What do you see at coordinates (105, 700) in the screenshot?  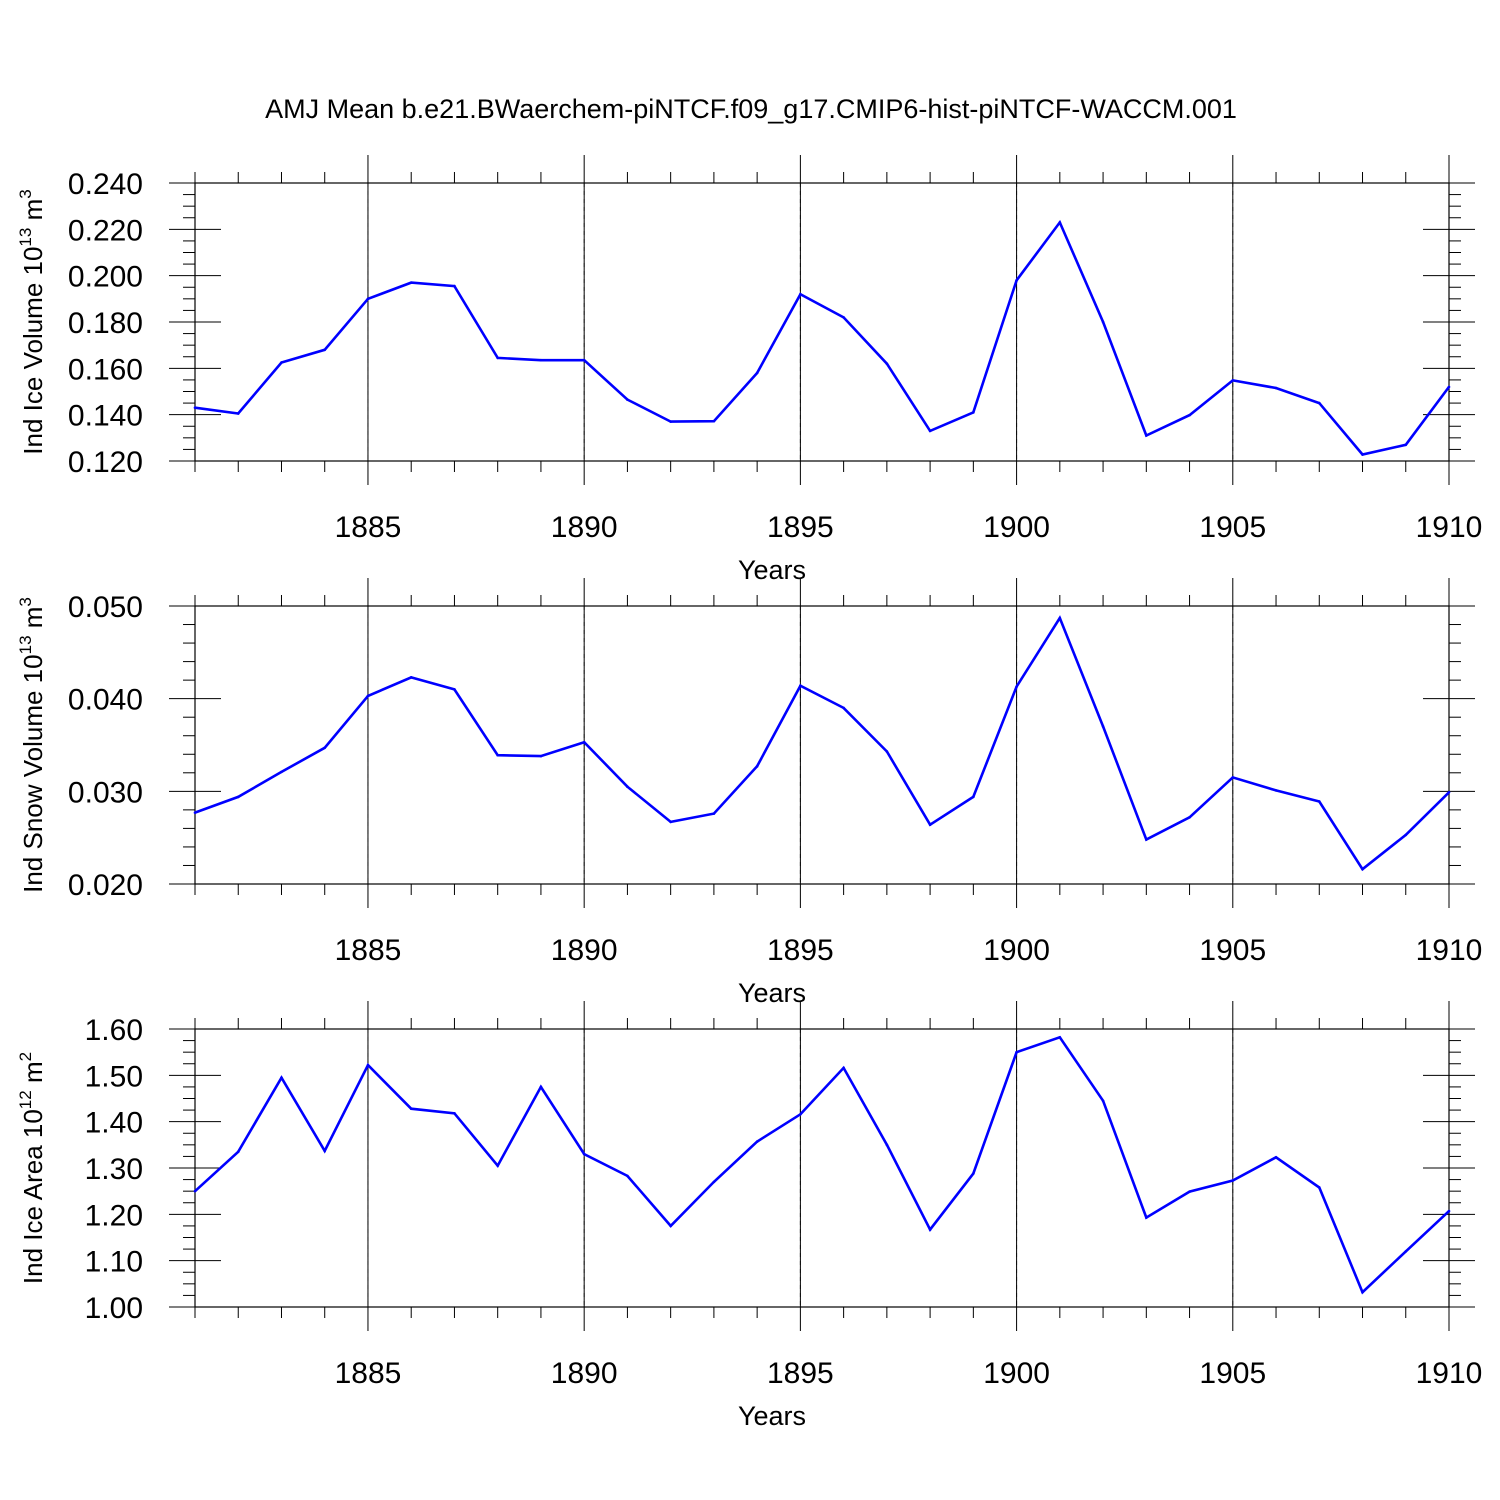 I see `y-tick-label: 0.040` at bounding box center [105, 700].